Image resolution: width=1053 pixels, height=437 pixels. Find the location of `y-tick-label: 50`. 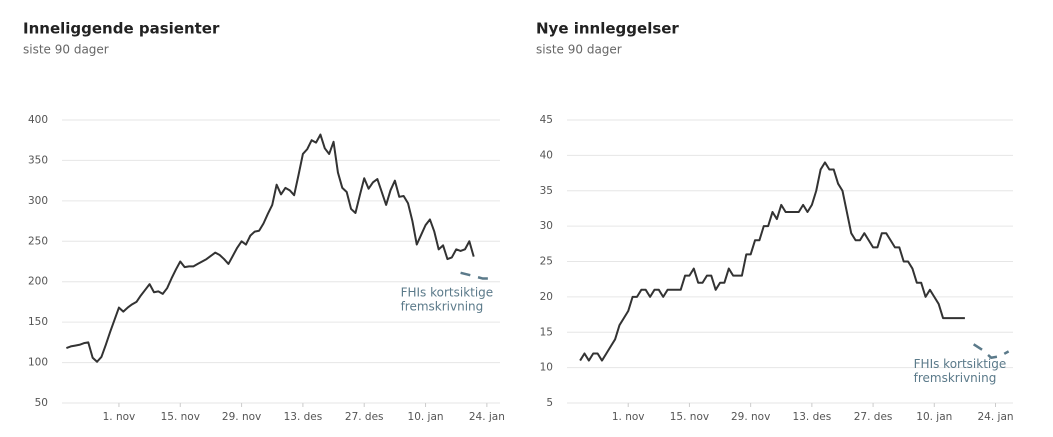

y-tick-label: 50 is located at coordinates (41, 403).